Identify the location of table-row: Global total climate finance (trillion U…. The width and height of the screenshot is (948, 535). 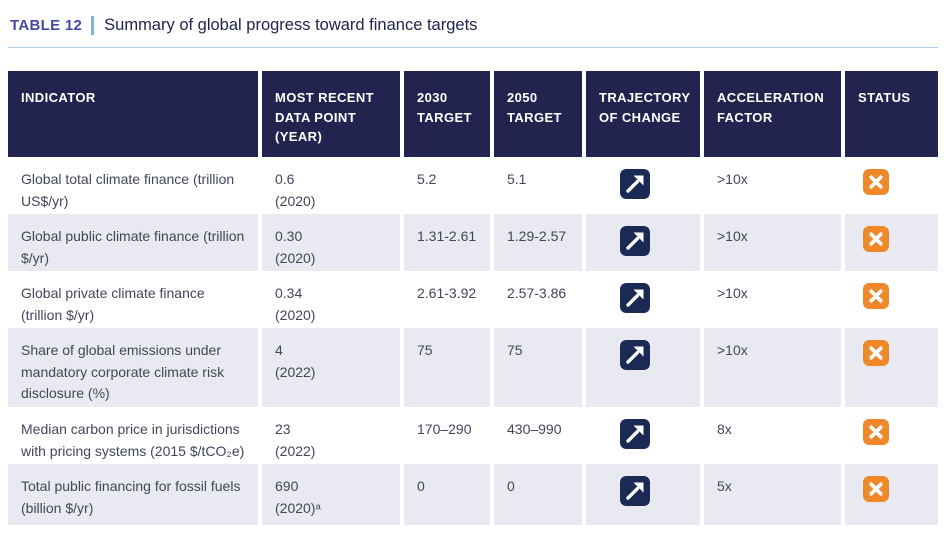
(473, 185).